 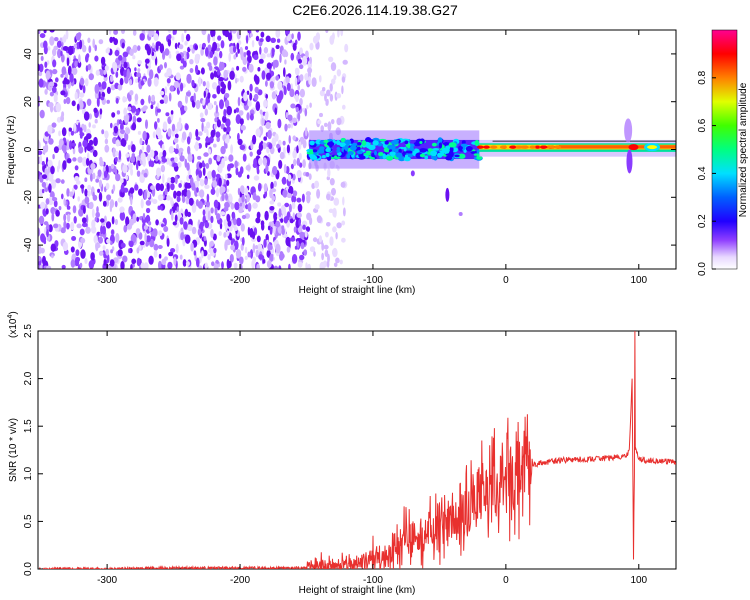 What do you see at coordinates (506, 280) in the screenshot?
I see `spec-x-tick-label: 0` at bounding box center [506, 280].